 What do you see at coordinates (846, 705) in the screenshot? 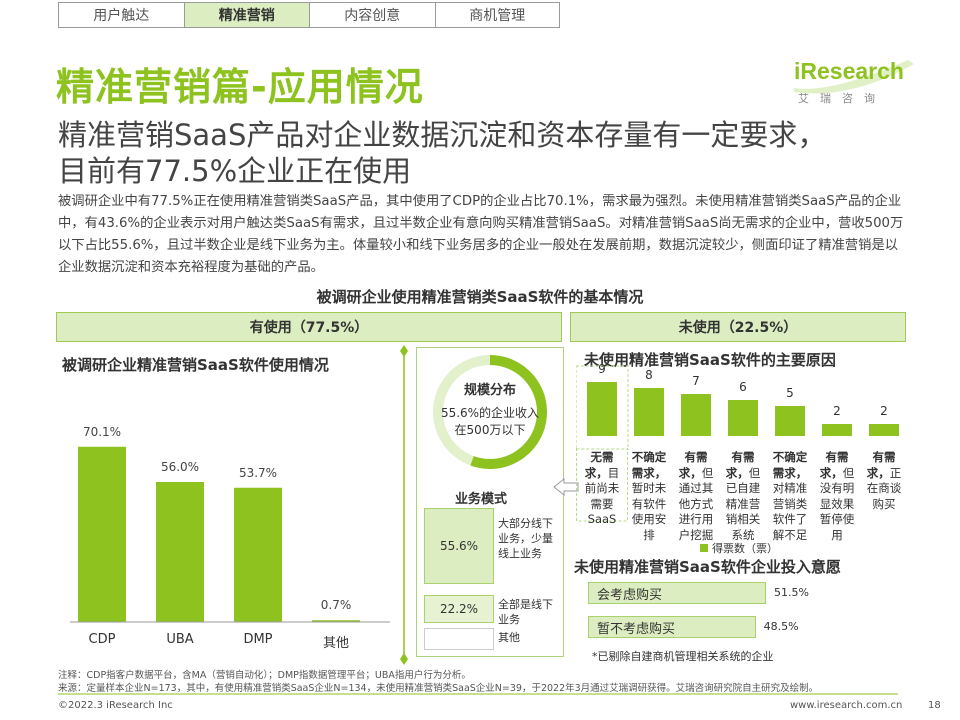
I see `footer-url: www.iresearch.com.cn` at bounding box center [846, 705].